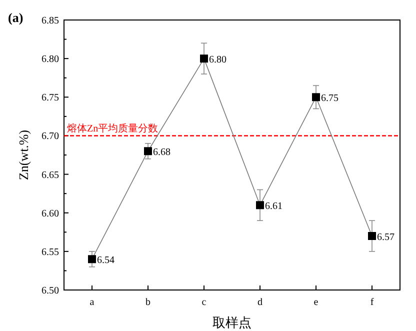 This screenshot has width=416, height=331. What do you see at coordinates (50, 60) in the screenshot?
I see `y-tick-label: 6.80` at bounding box center [50, 60].